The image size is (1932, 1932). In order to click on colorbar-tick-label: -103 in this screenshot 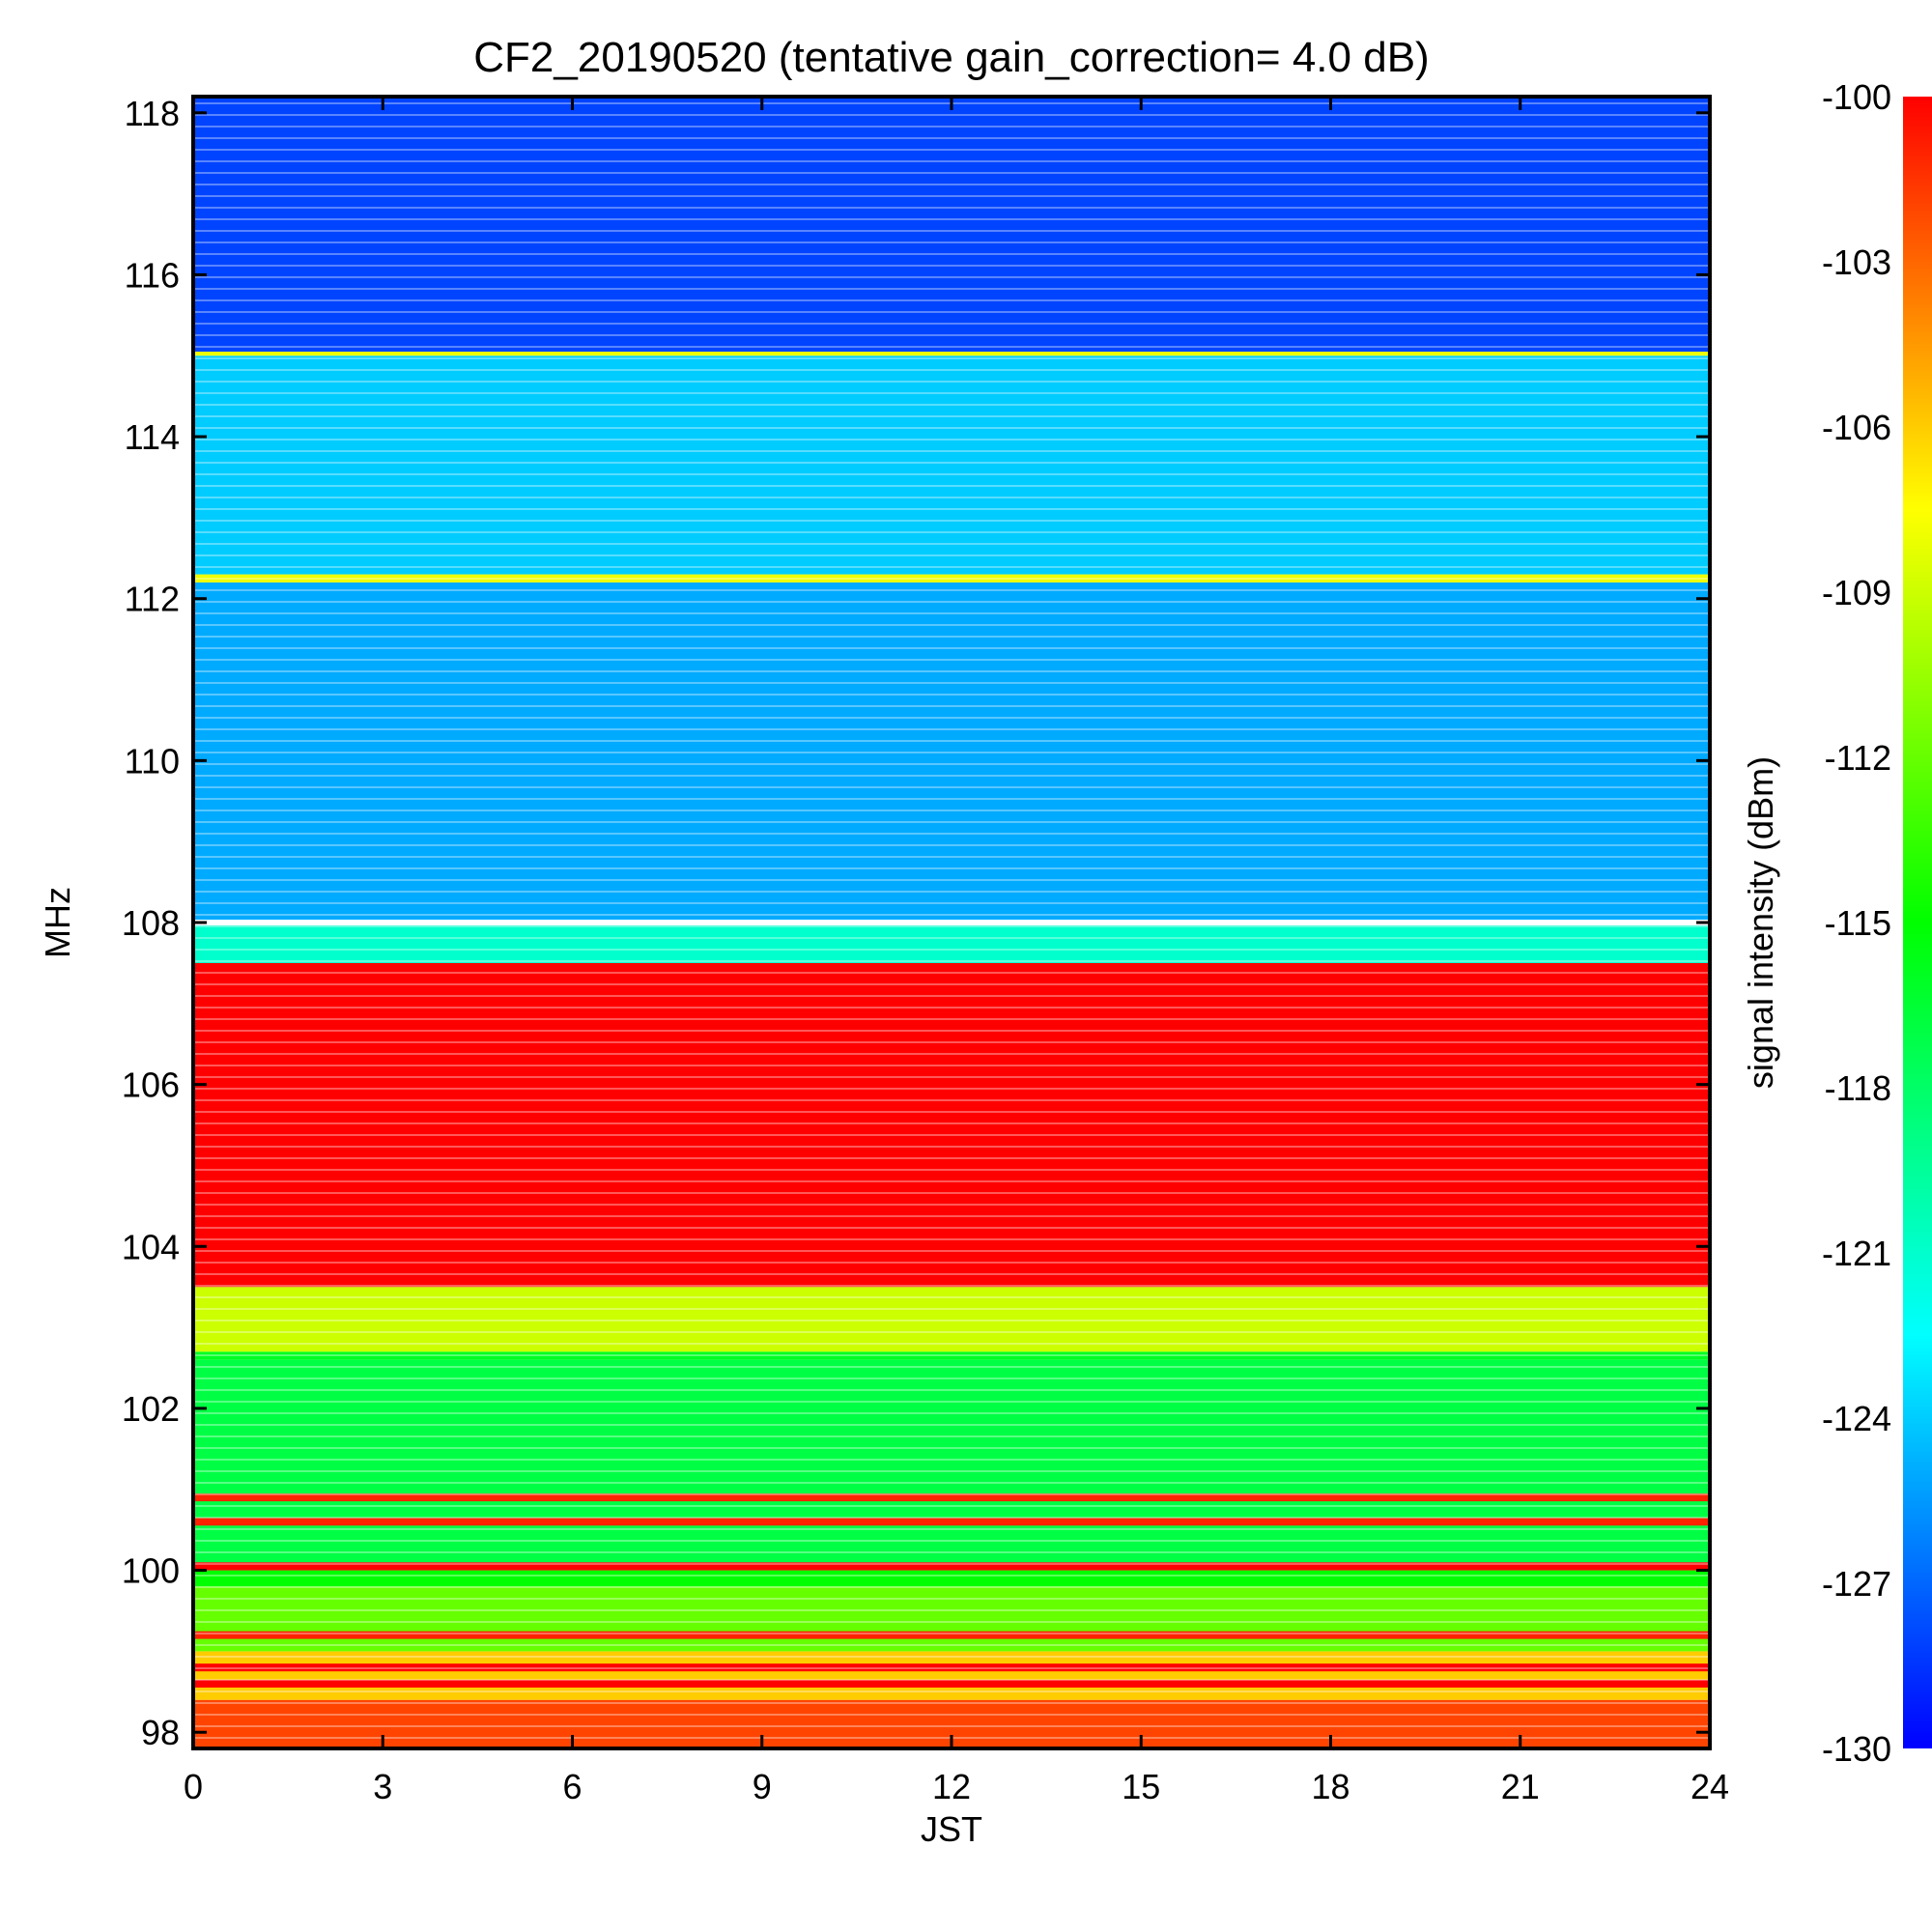, I will do `click(1856, 262)`.